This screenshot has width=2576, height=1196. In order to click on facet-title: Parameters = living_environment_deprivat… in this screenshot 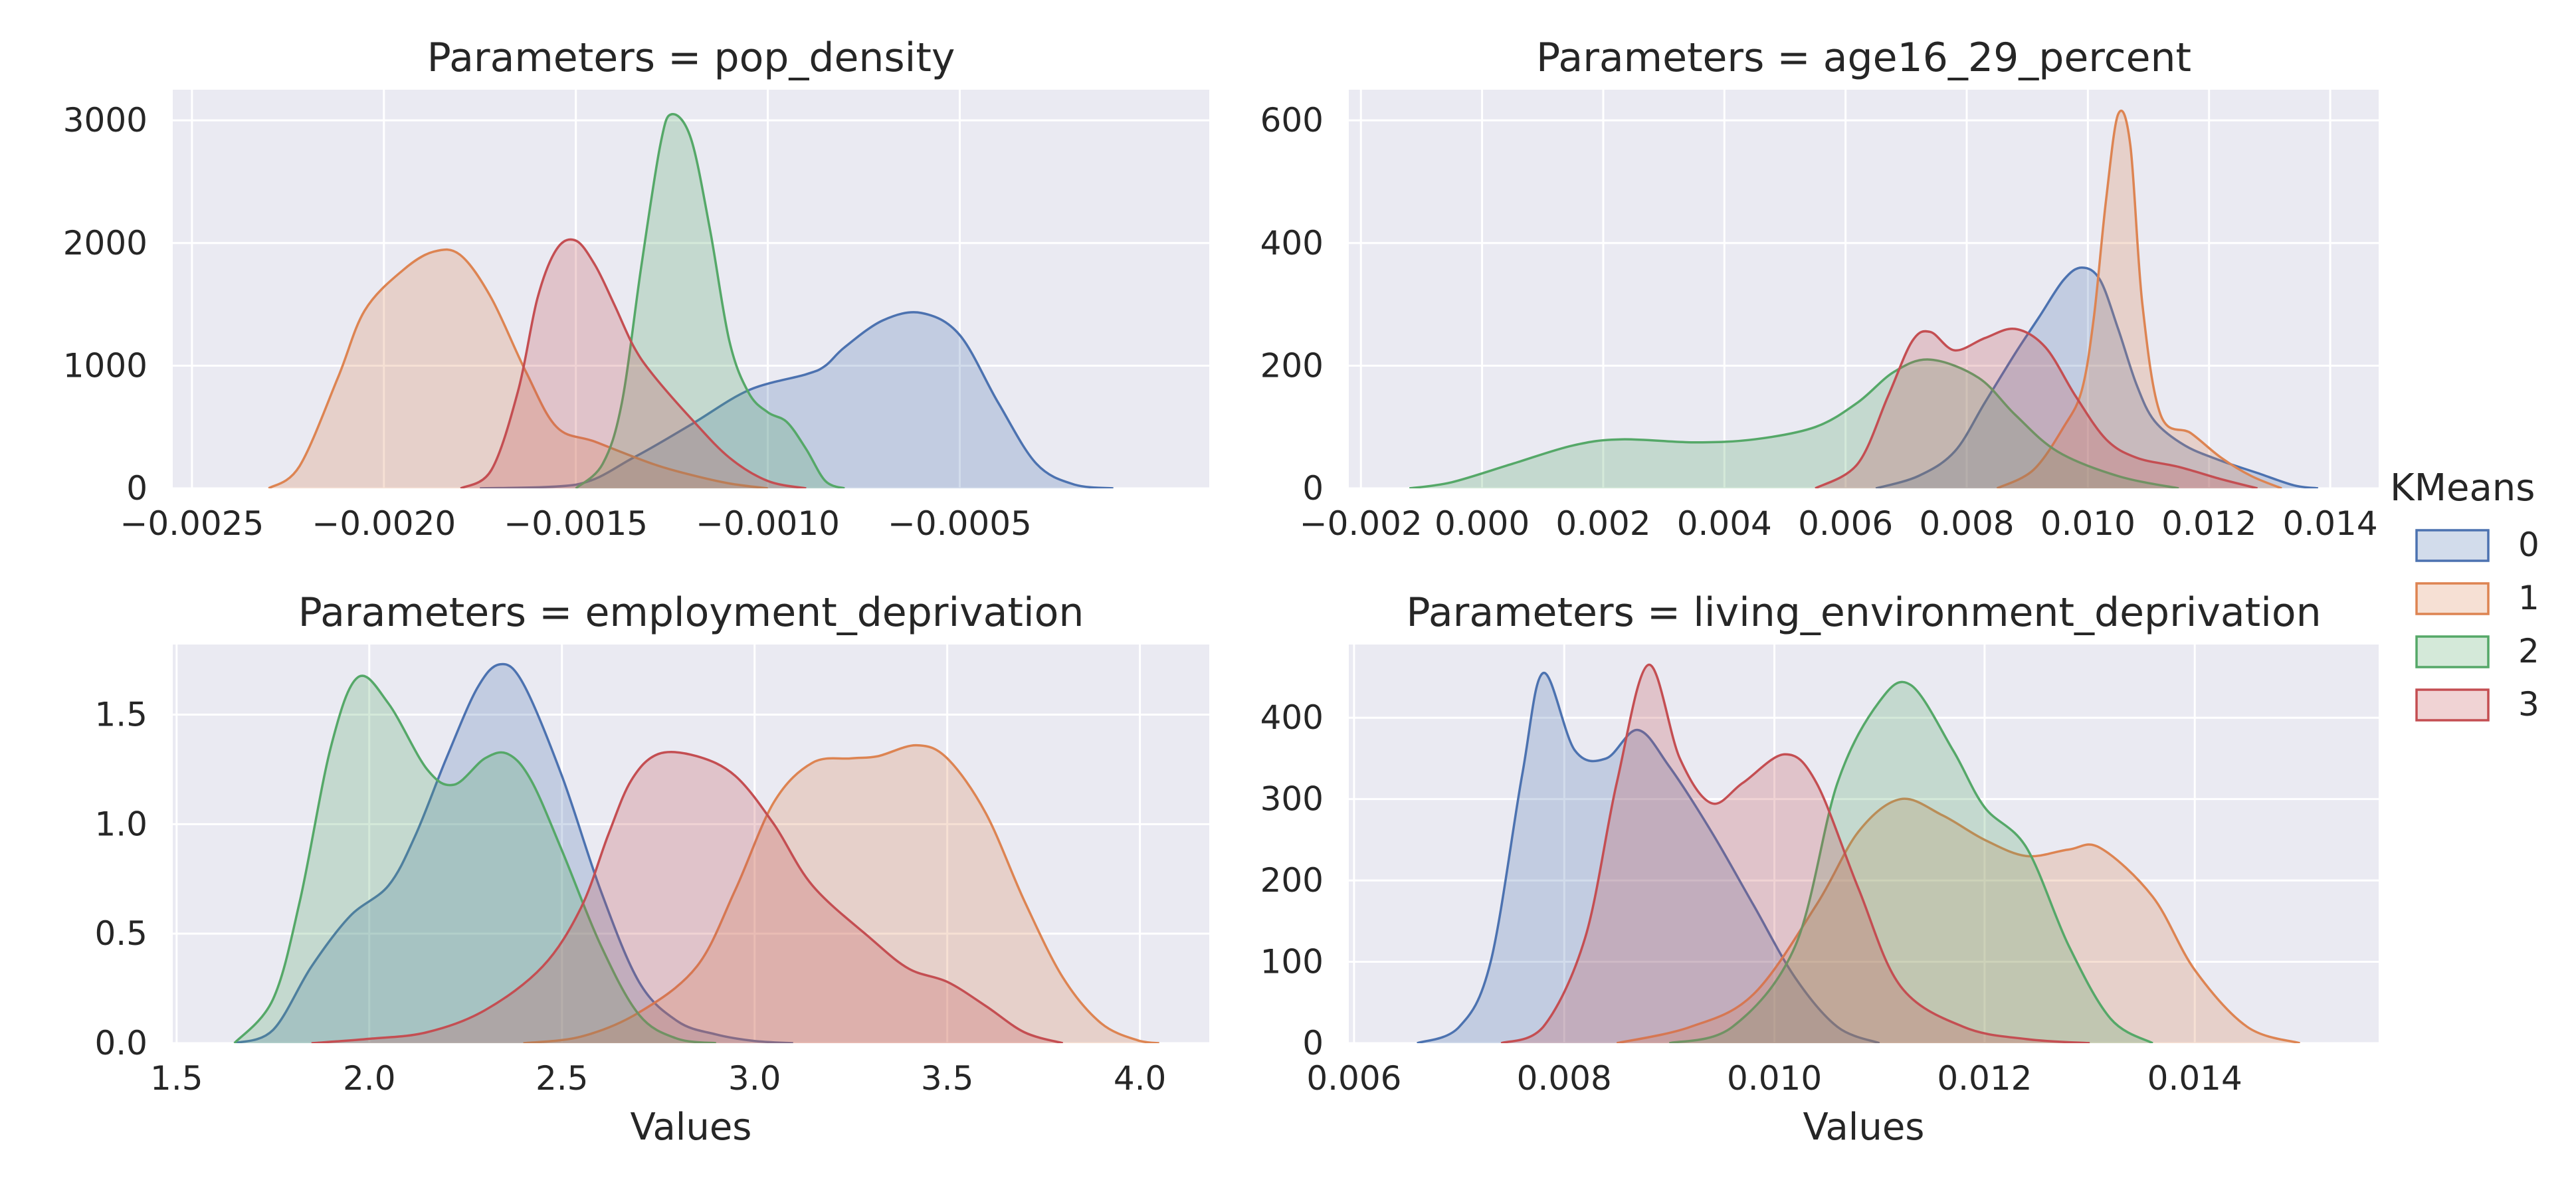, I will do `click(1864, 612)`.